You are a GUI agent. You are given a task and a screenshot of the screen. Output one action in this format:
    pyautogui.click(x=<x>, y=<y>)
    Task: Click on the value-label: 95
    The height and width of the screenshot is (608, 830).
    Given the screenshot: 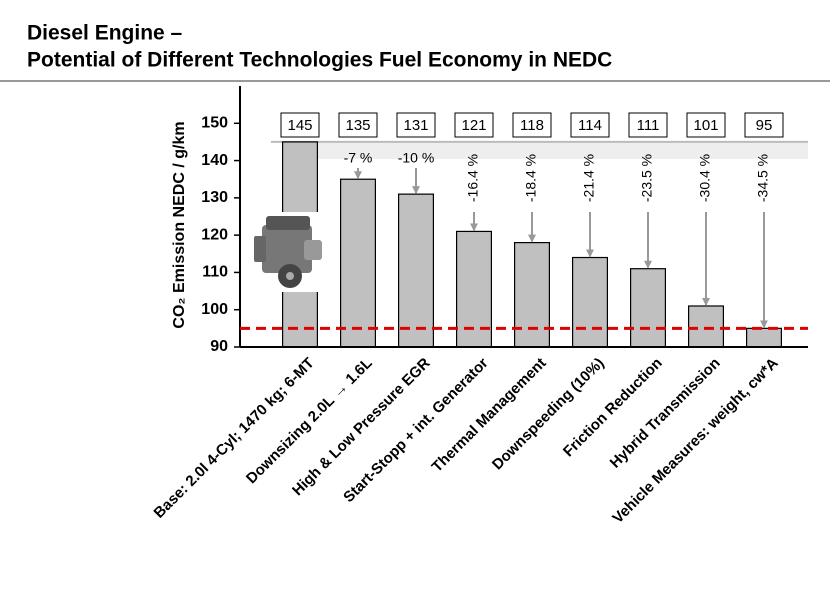 What is the action you would take?
    pyautogui.click(x=764, y=125)
    